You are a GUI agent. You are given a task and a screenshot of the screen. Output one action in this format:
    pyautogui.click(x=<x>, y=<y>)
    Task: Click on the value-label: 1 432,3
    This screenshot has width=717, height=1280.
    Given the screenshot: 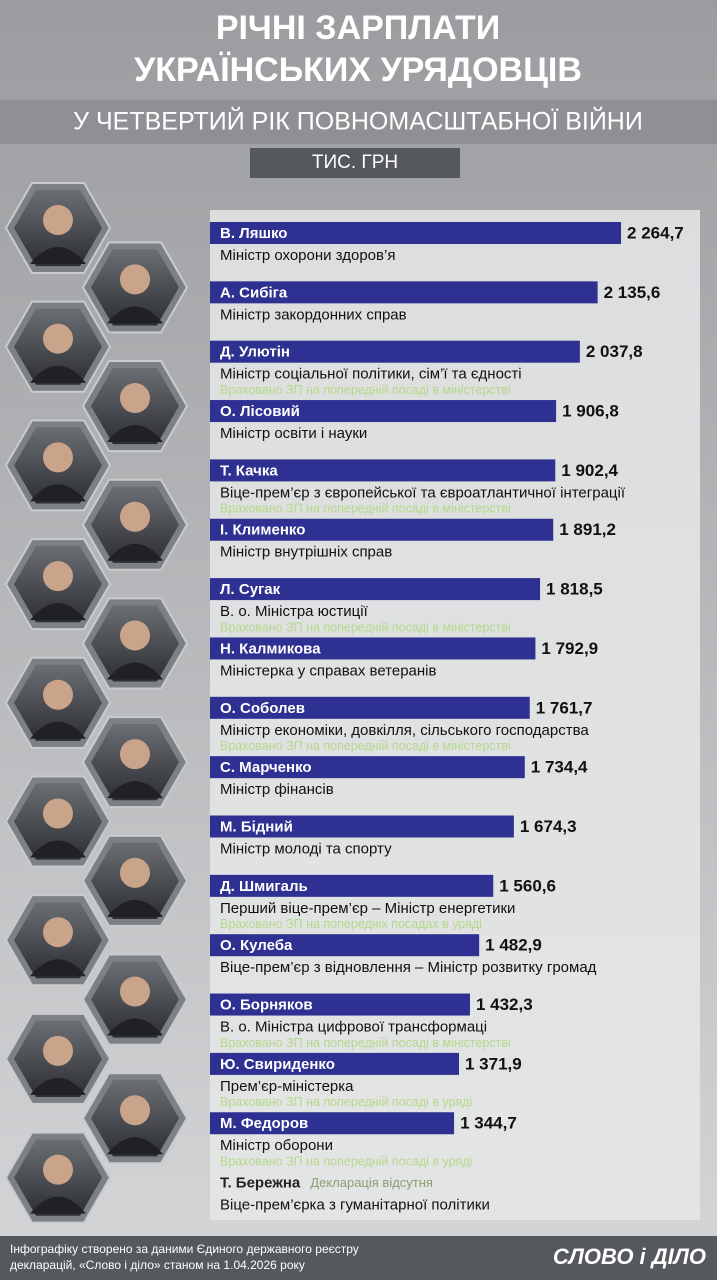 What is the action you would take?
    pyautogui.click(x=504, y=1004)
    